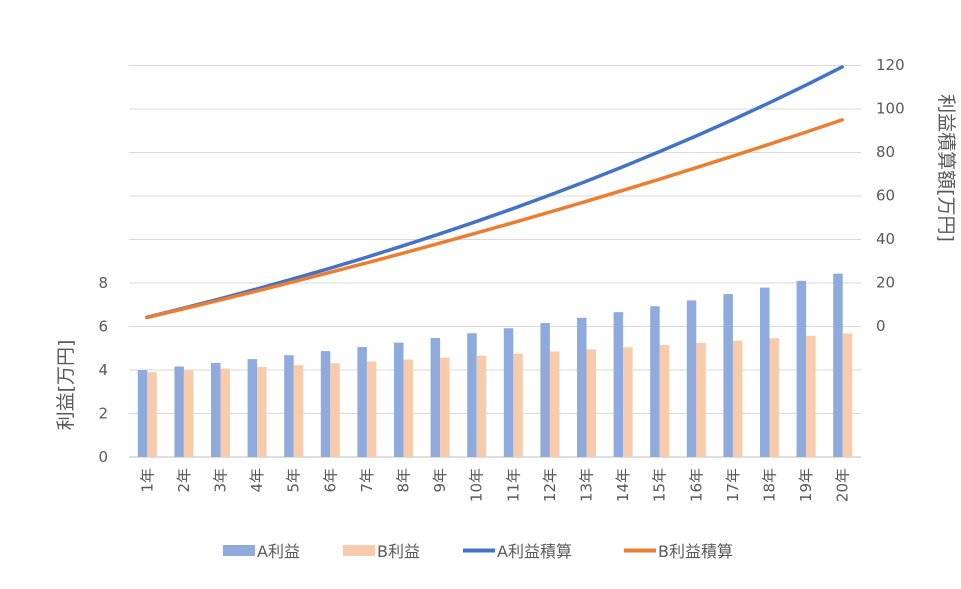  Describe the element at coordinates (478, 551) in the screenshot. I see `legend: A利益 B利益 A利益積算 B利益積算` at that location.